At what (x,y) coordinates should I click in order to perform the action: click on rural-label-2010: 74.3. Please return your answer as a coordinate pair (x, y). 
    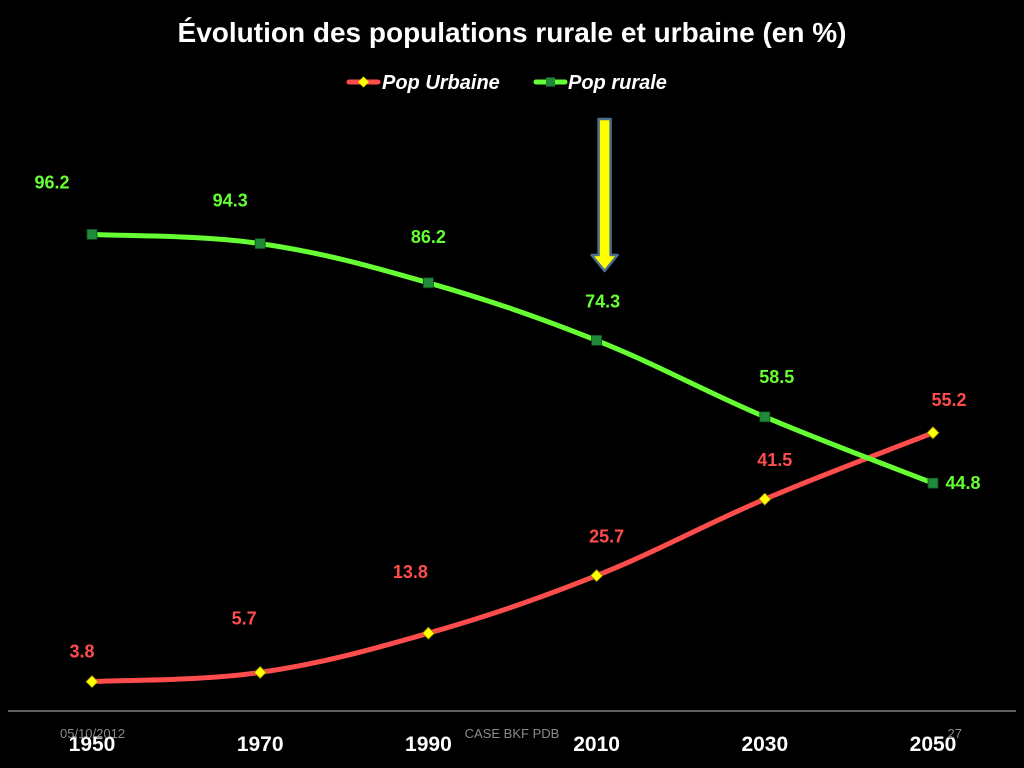
    Looking at the image, I should click on (602, 301).